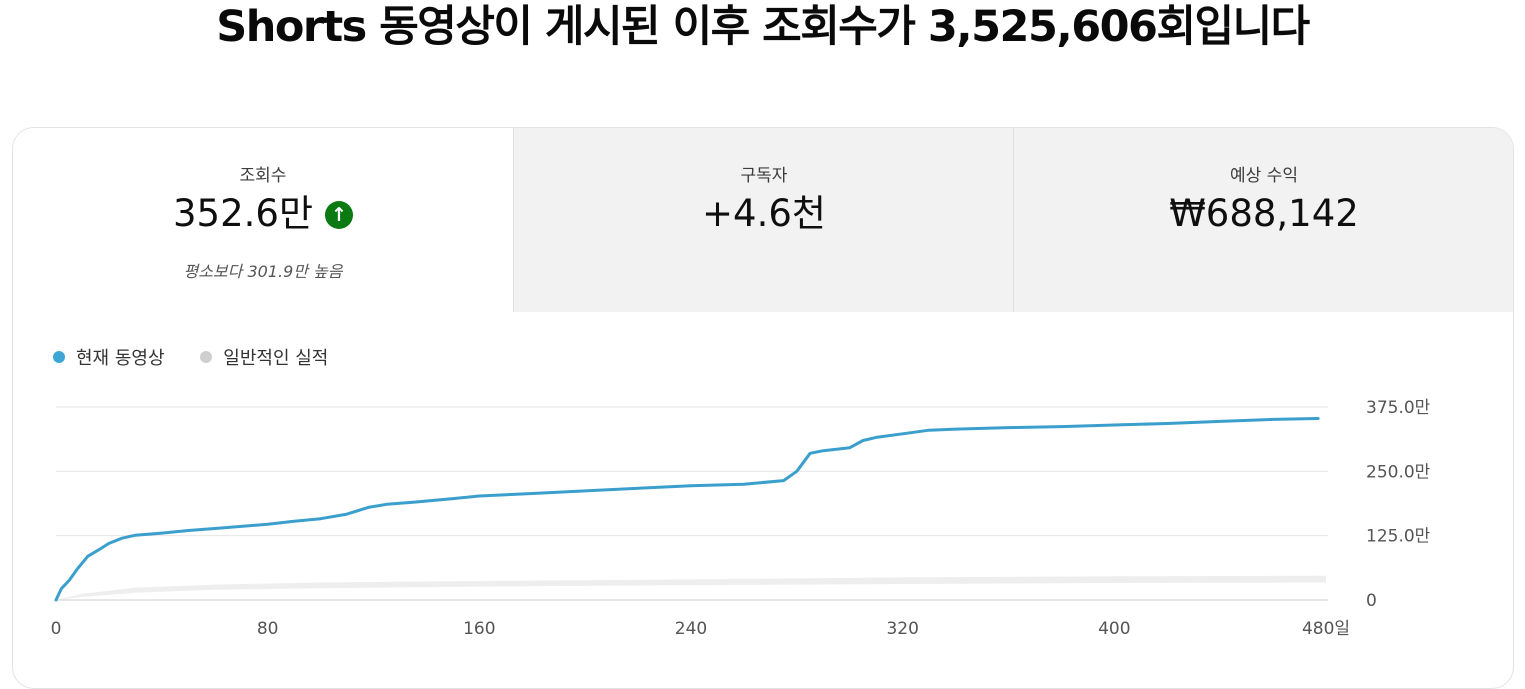 The width and height of the screenshot is (1525, 689). What do you see at coordinates (268, 629) in the screenshot?
I see `x-tick-label: 80` at bounding box center [268, 629].